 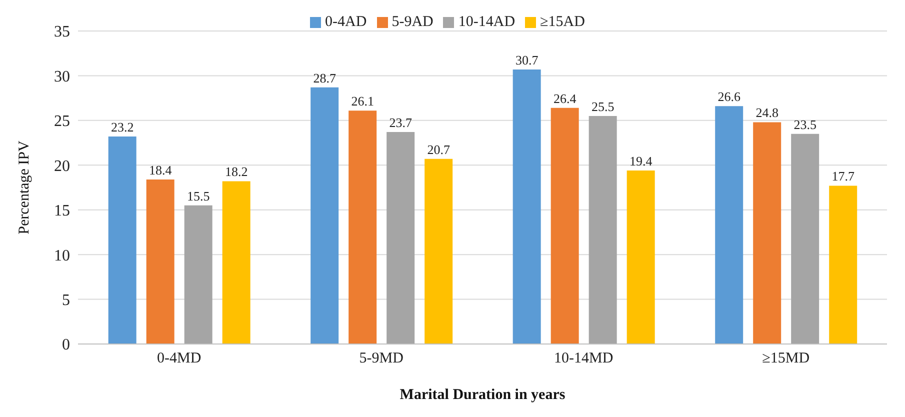 I want to click on data-label: 19.4, so click(x=641, y=161).